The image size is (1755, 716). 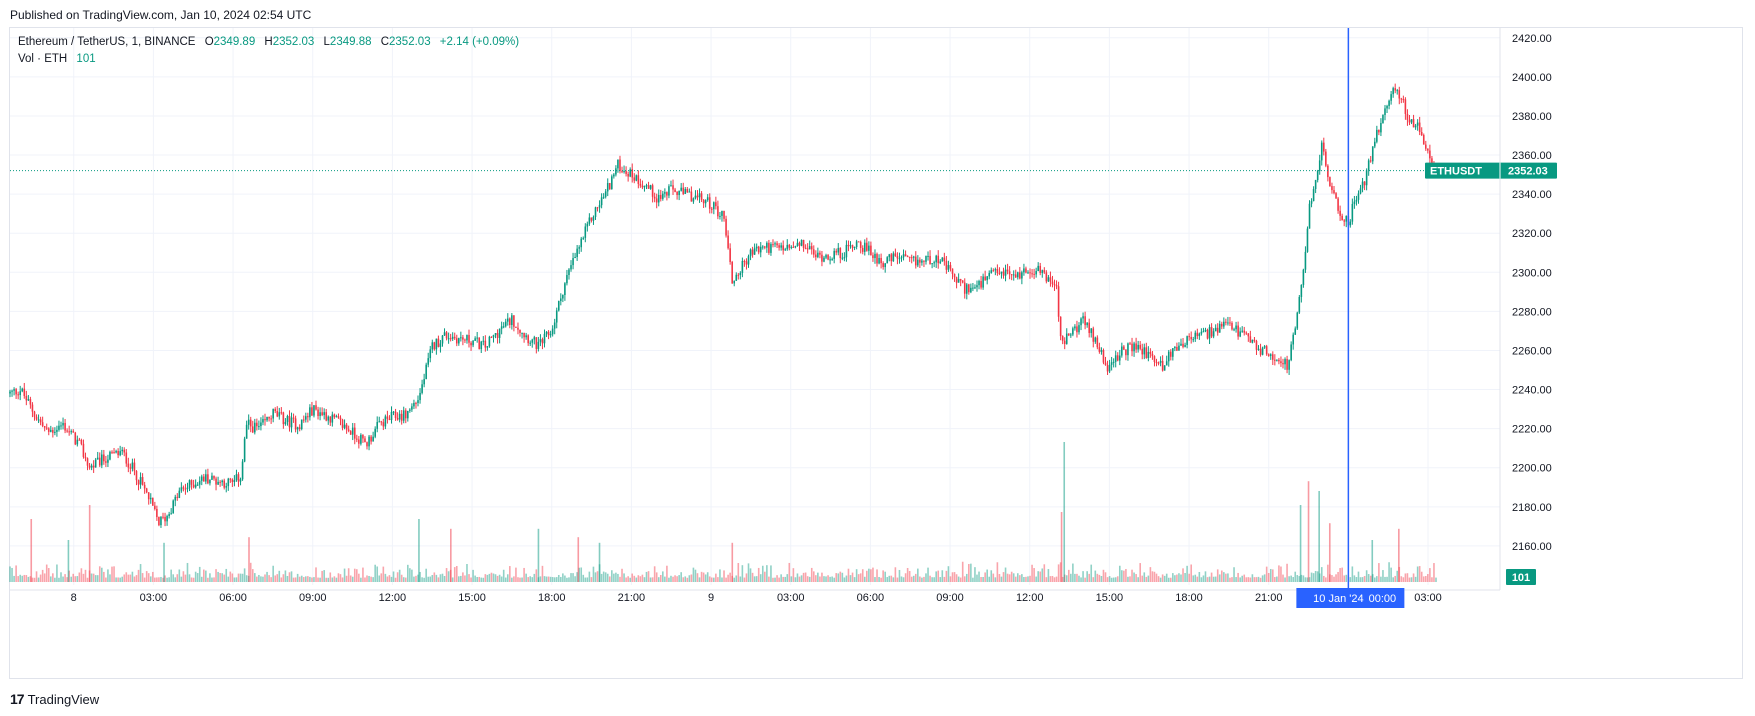 I want to click on volume-label: Vol · ETH, so click(x=43, y=59).